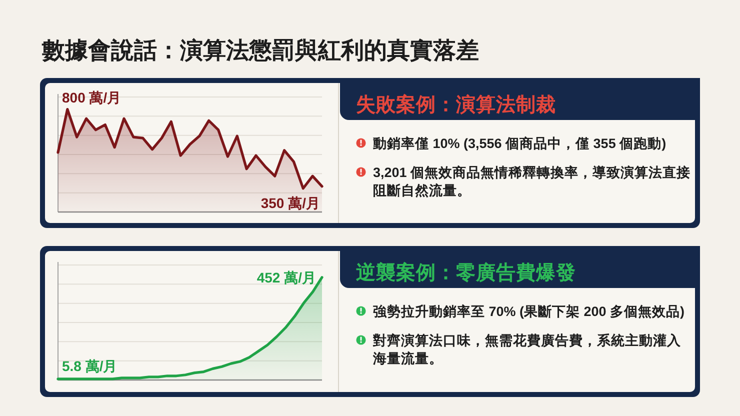  Describe the element at coordinates (529, 311) in the screenshot. I see `text: 強勢拉升動銷率至 70% (果斷下架 200 多個無效品)` at that location.